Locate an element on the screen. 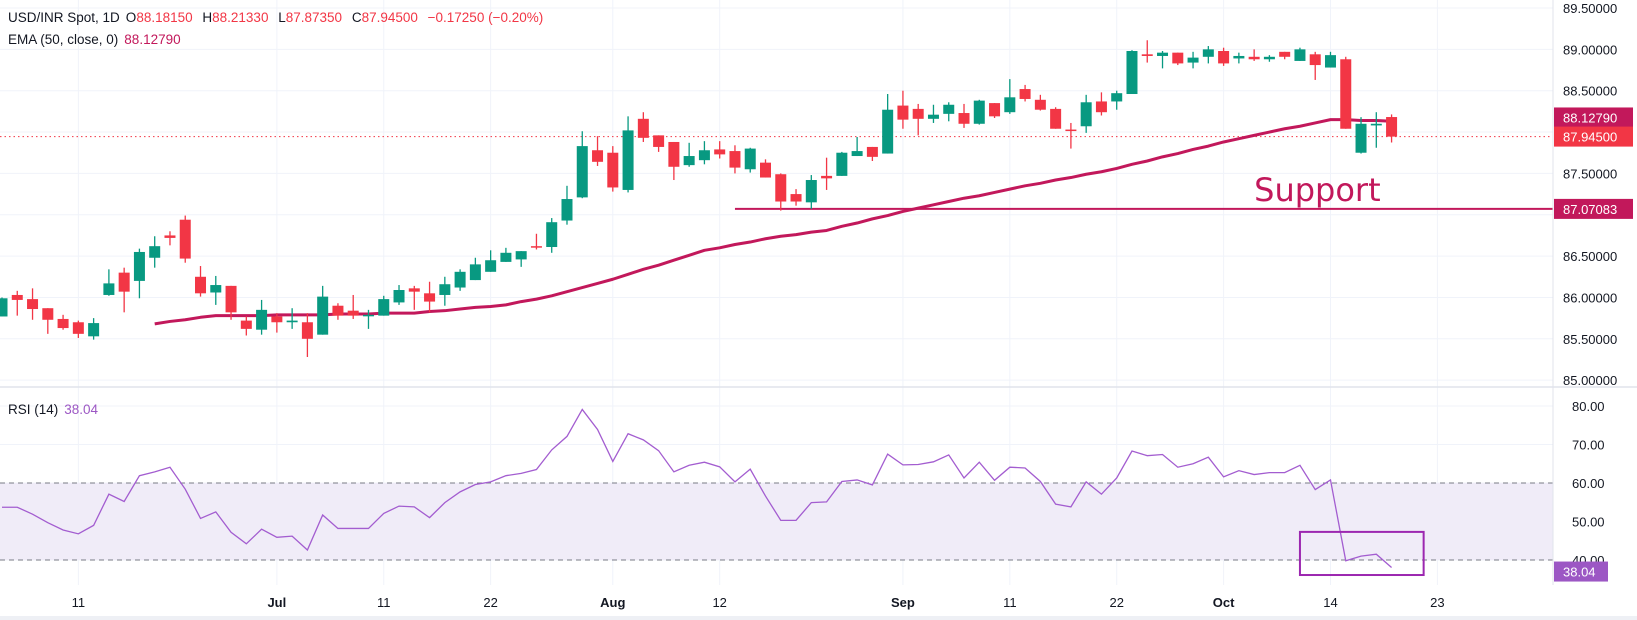 The height and width of the screenshot is (620, 1637). time-tick-label: 14 is located at coordinates (1330, 602).